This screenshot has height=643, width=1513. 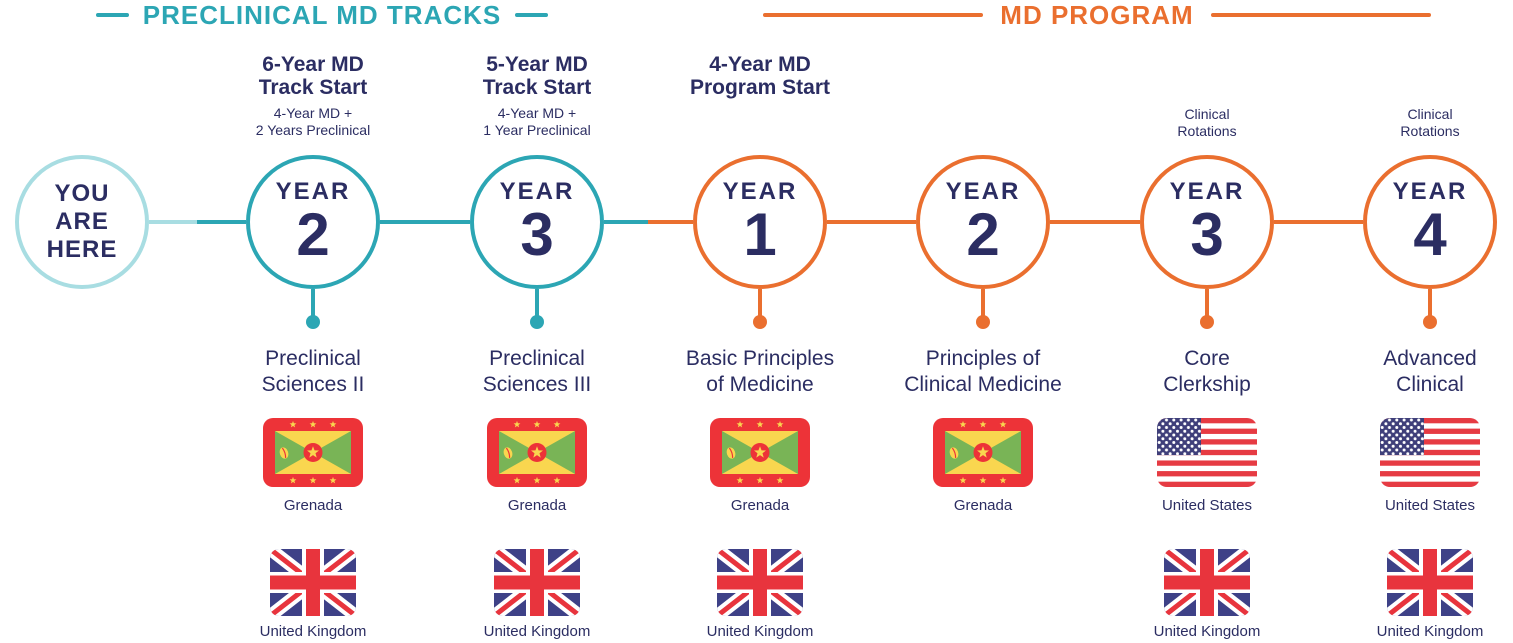 I want to click on you-are-here-label: YOU ARE HERE, so click(x=82, y=221).